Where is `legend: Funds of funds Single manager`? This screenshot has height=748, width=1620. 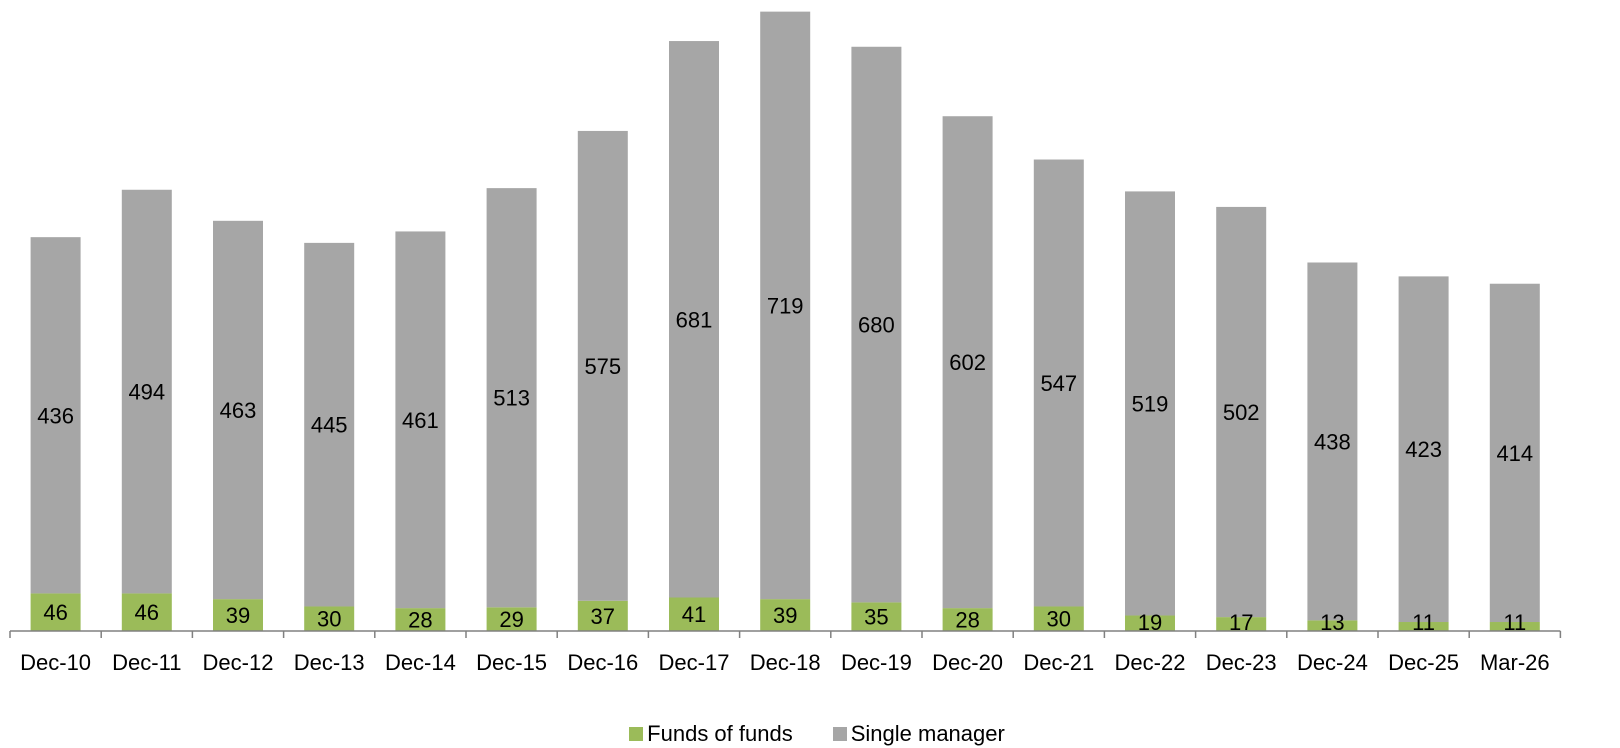
legend: Funds of funds Single manager is located at coordinates (810, 734).